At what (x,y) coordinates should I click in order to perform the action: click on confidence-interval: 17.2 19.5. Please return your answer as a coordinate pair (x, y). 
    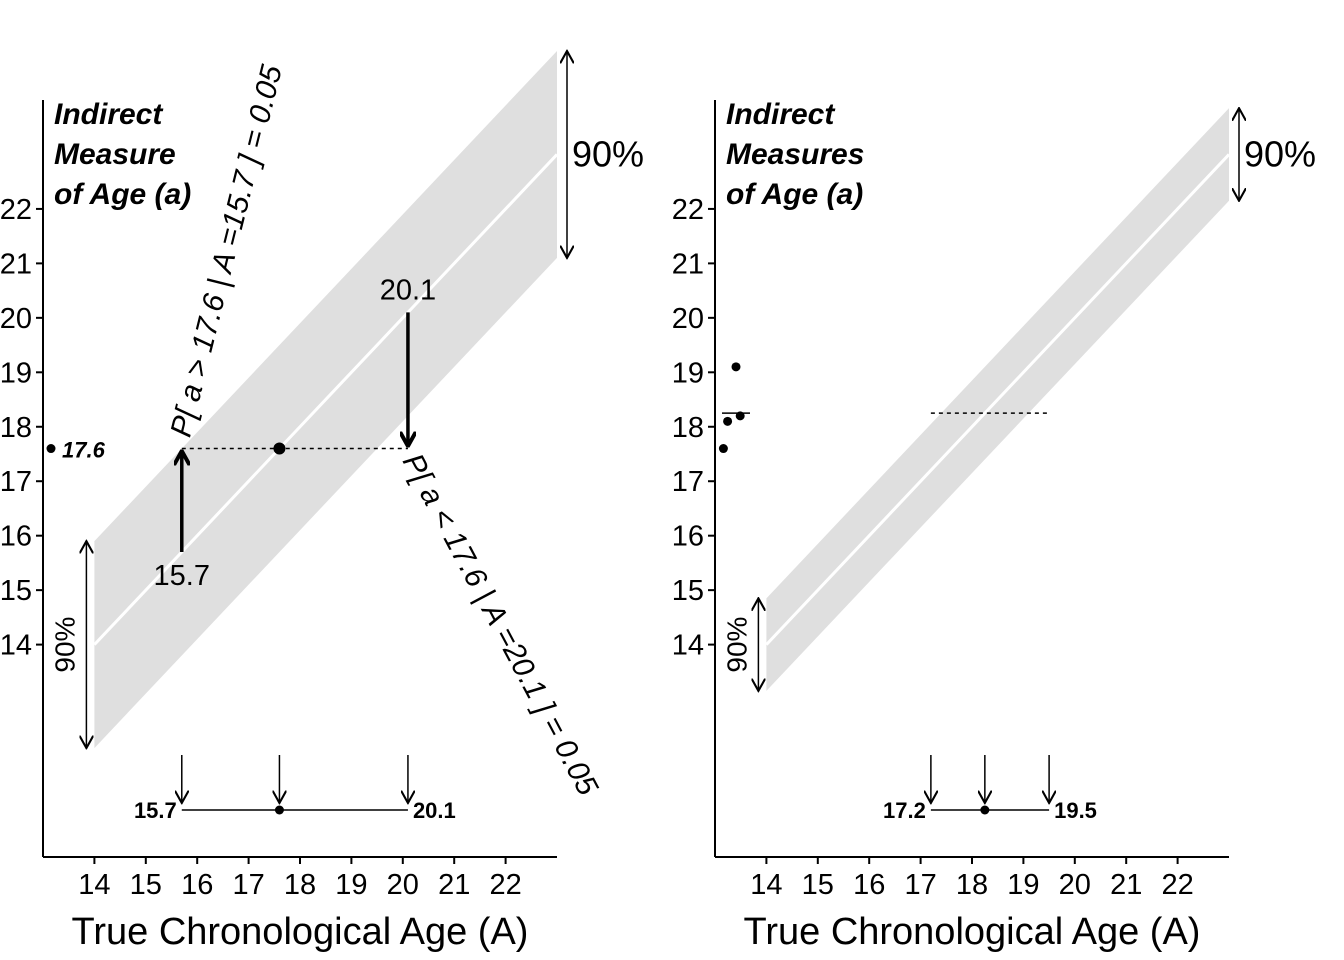
    Looking at the image, I should click on (990, 789).